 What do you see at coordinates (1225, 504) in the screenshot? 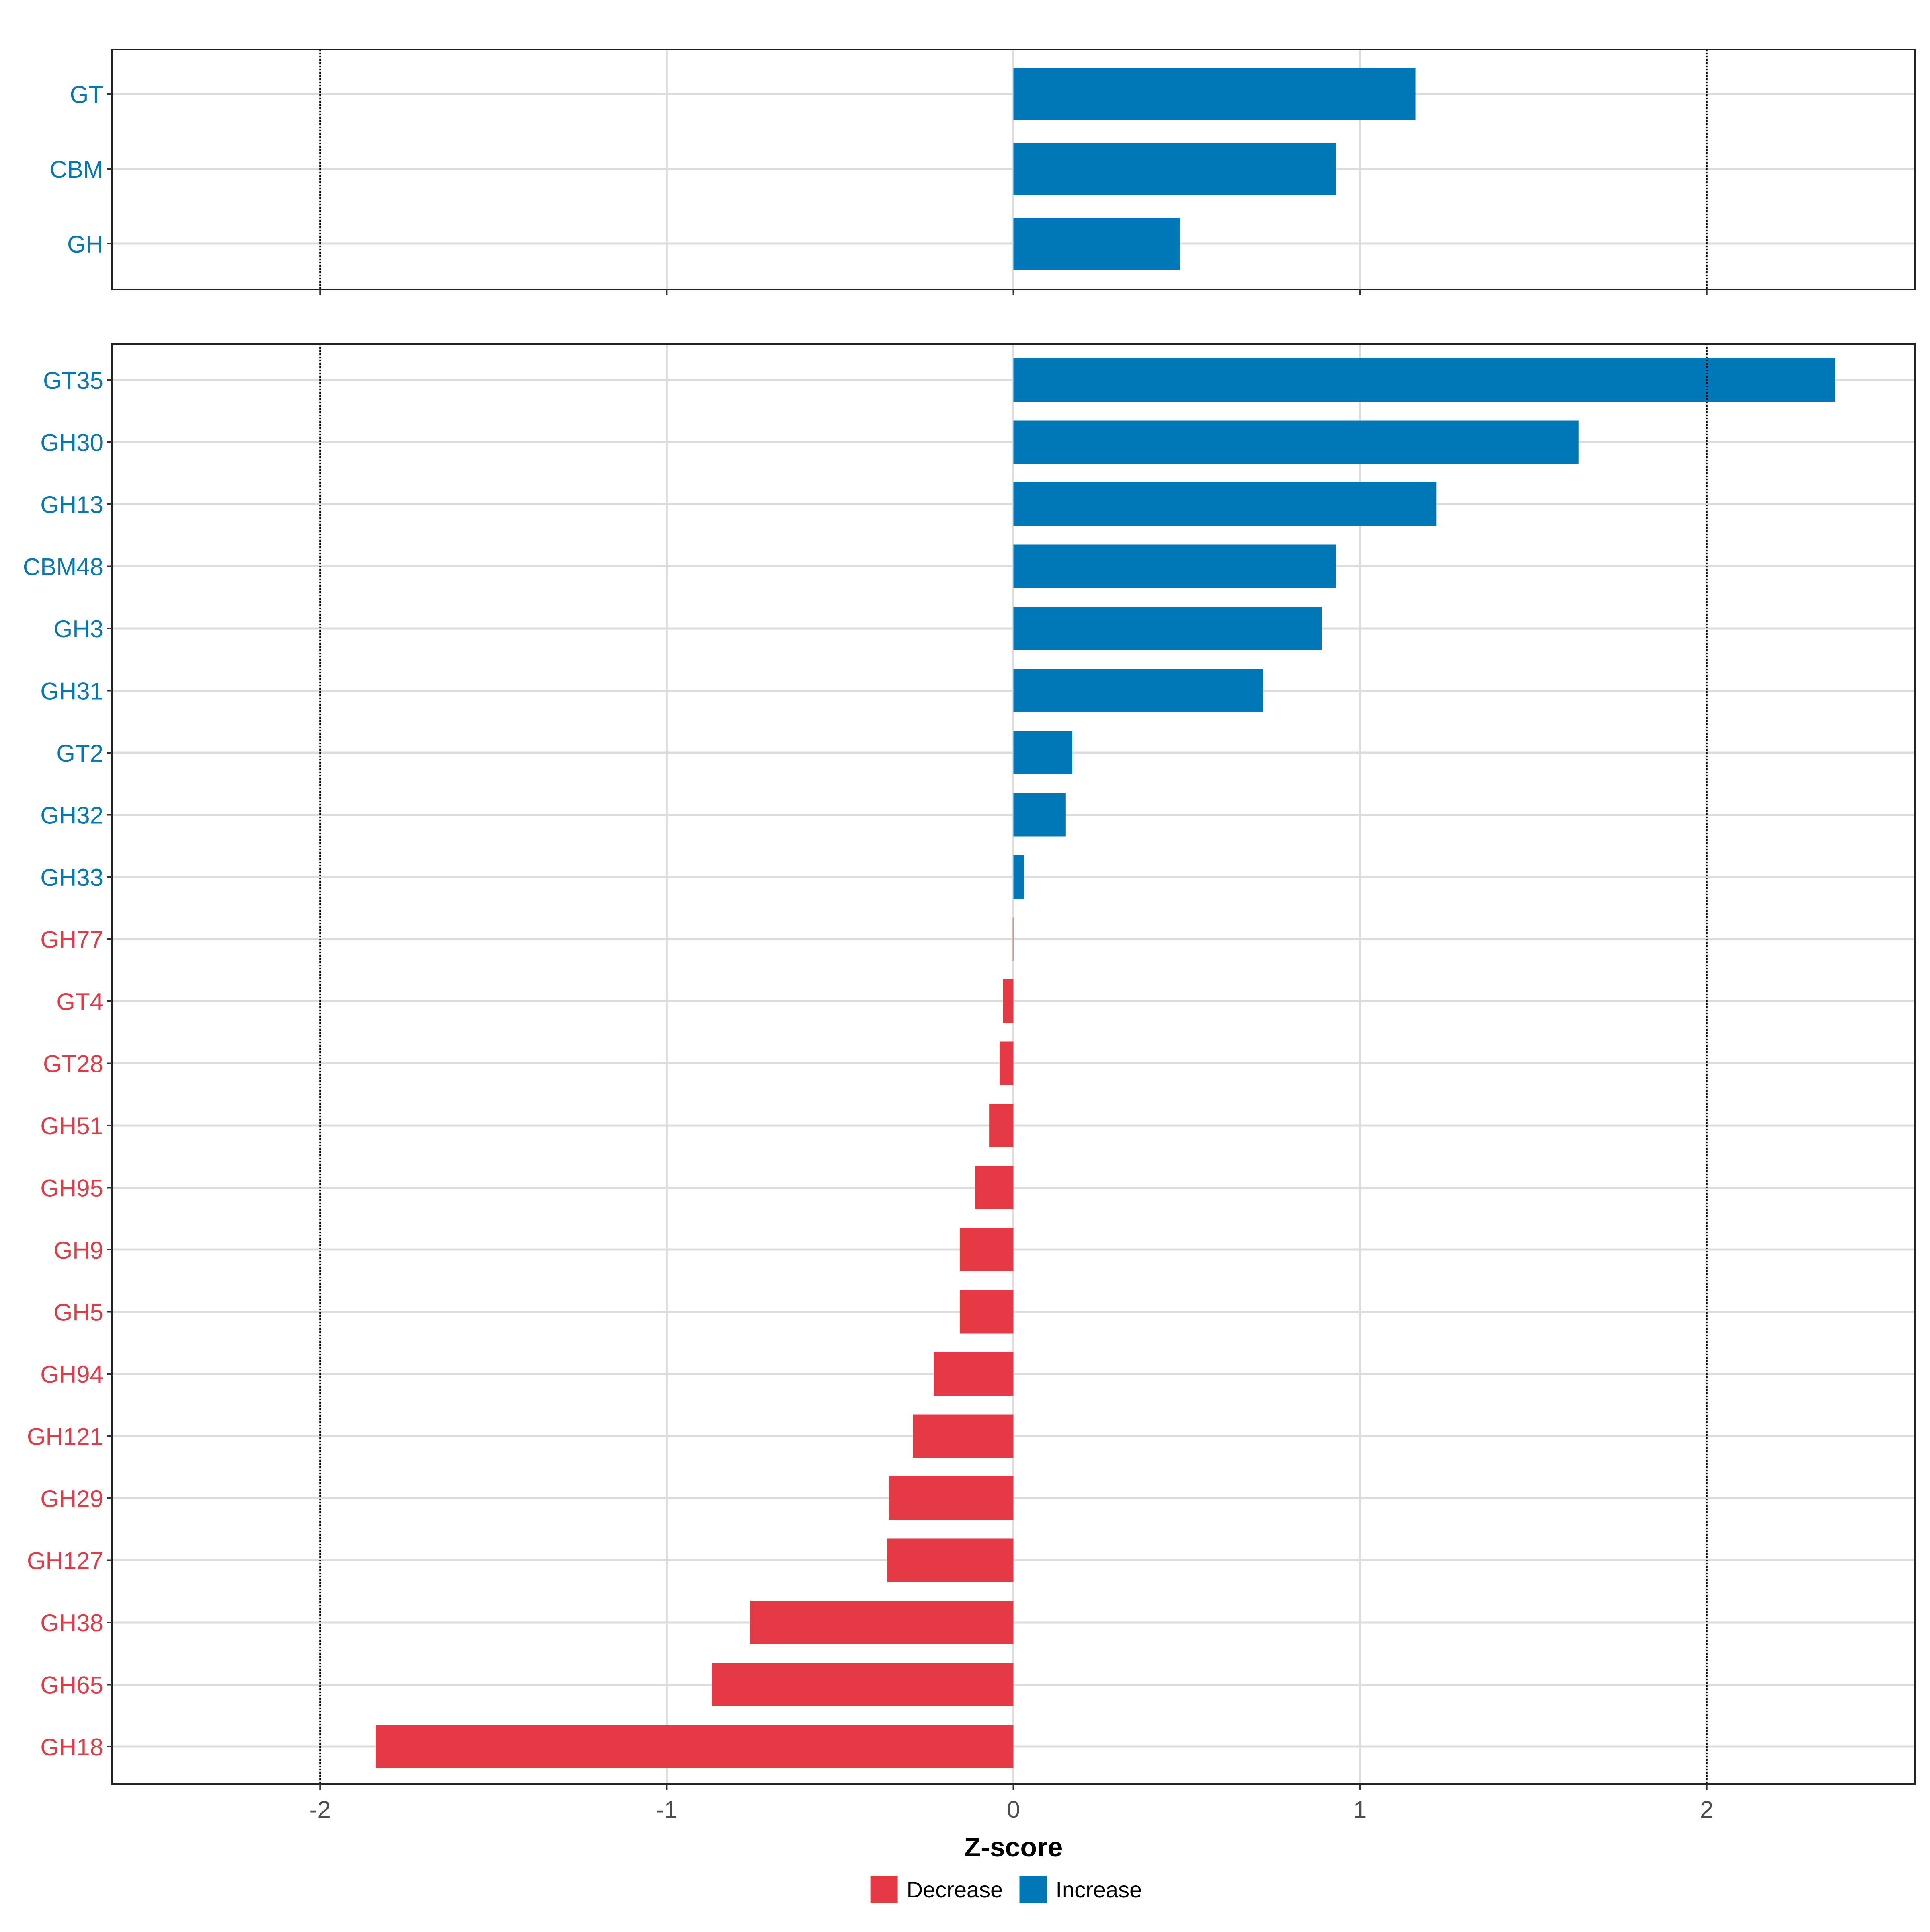
I see `bar-gh13` at bounding box center [1225, 504].